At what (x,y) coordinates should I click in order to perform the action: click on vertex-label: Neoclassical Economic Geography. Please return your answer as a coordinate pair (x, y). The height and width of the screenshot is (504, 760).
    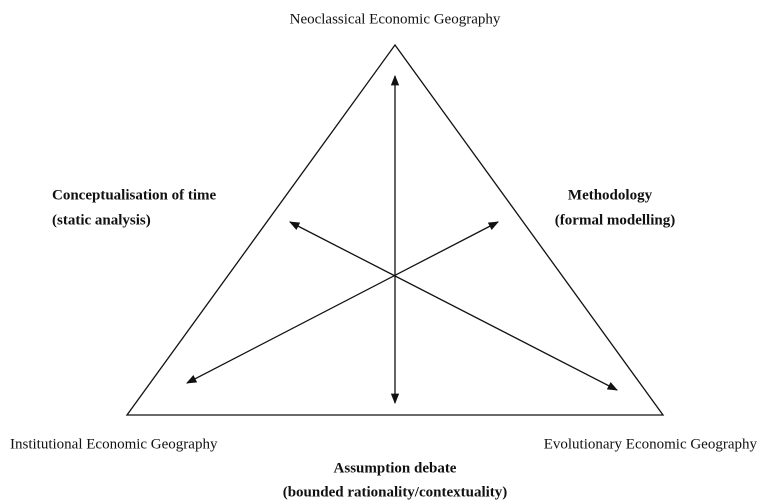
    Looking at the image, I should click on (395, 19).